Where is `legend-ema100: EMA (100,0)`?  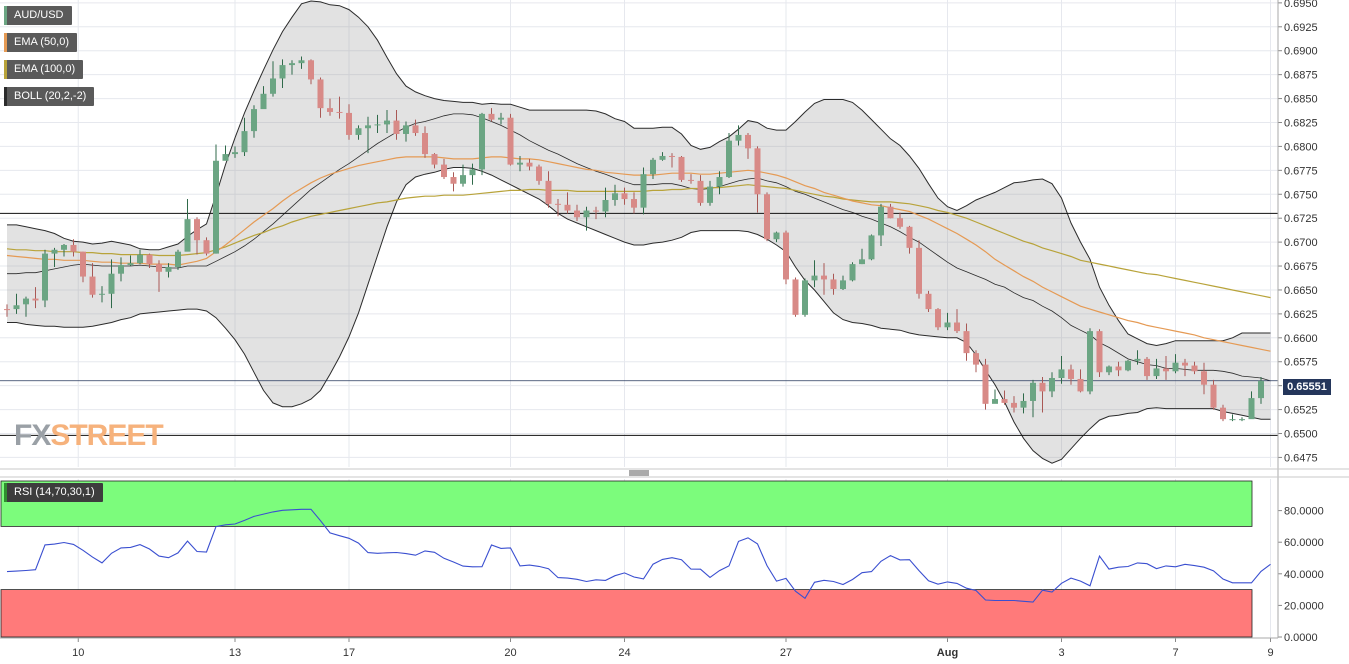
legend-ema100: EMA (100,0) is located at coordinates (44, 69).